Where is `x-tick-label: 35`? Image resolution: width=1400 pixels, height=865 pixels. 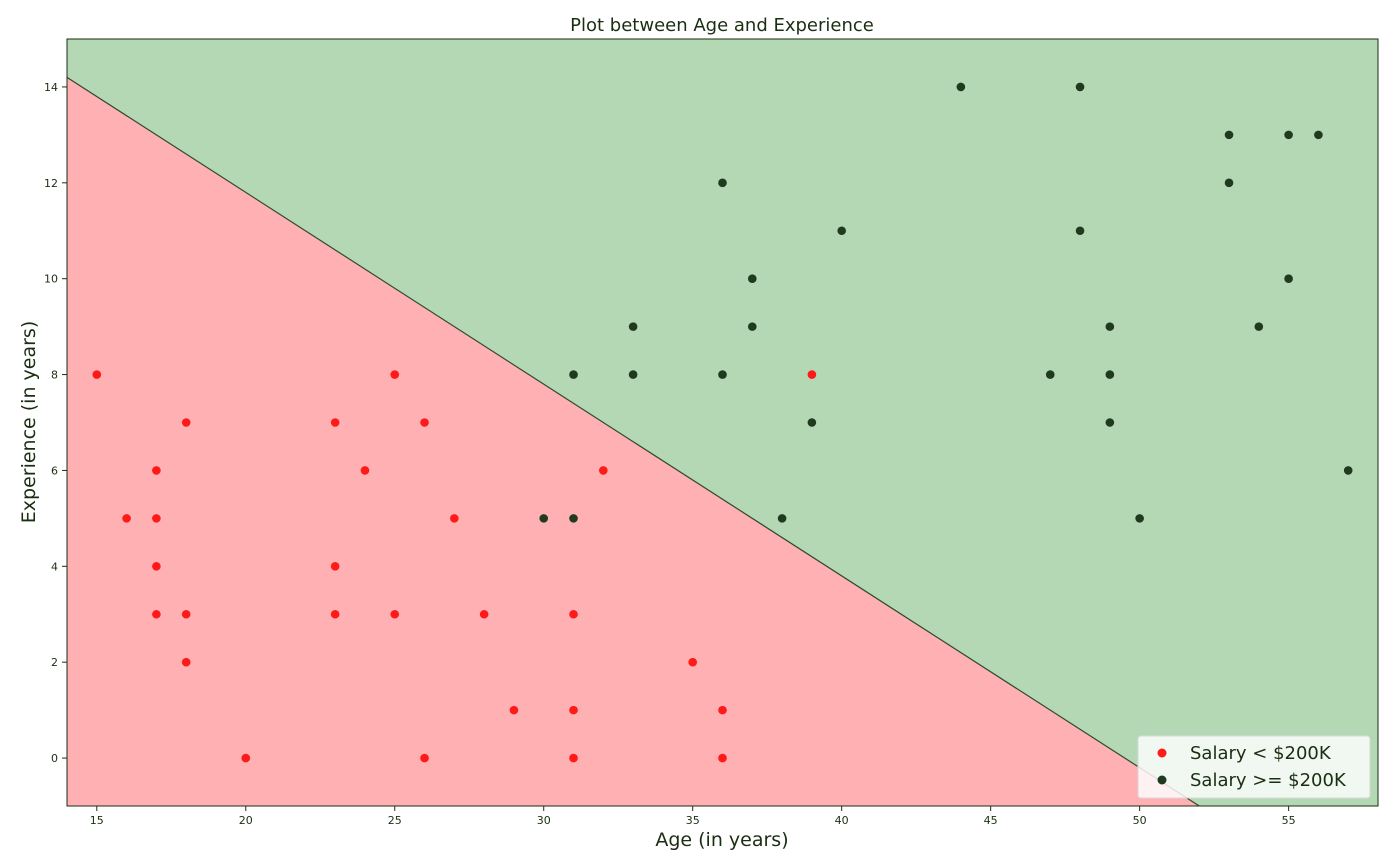 x-tick-label: 35 is located at coordinates (693, 820).